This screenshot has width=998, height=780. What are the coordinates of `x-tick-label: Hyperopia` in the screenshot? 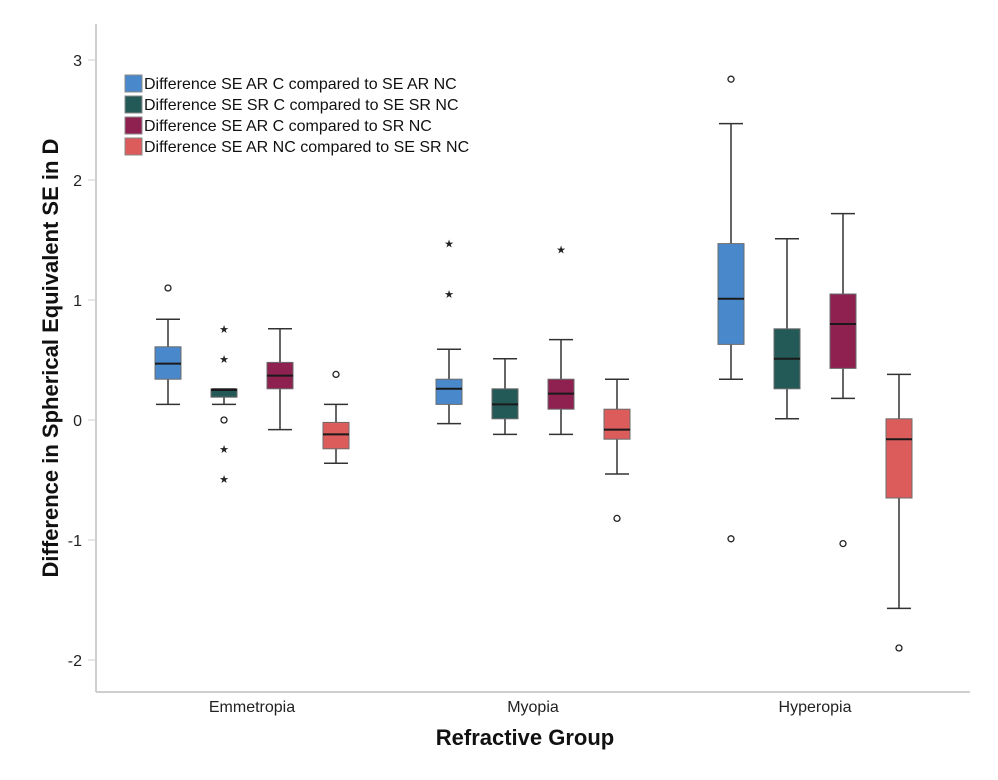 It's located at (815, 707).